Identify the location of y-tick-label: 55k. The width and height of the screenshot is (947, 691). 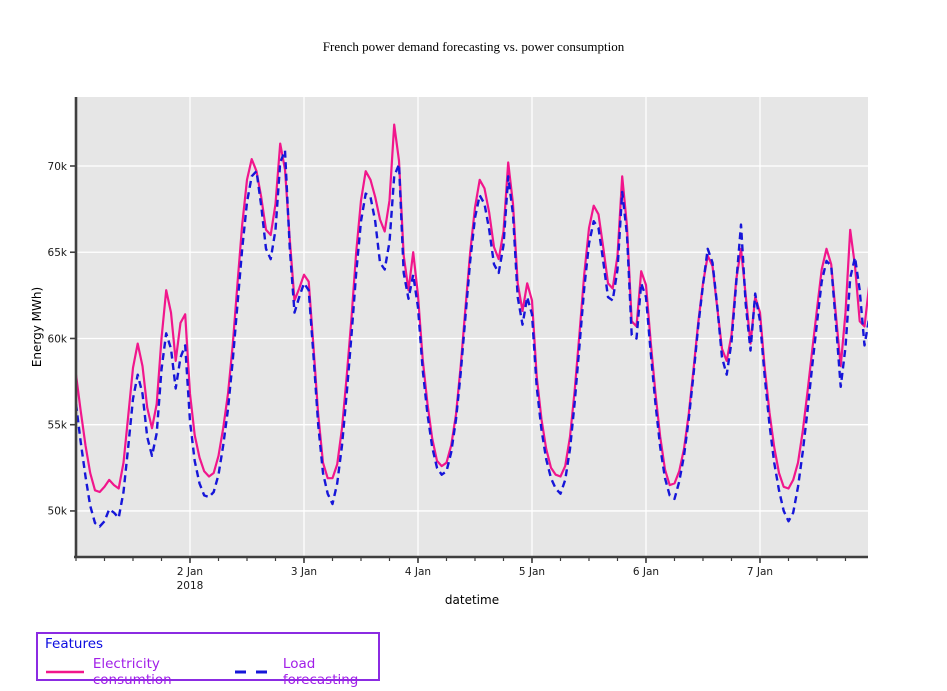
(58, 426).